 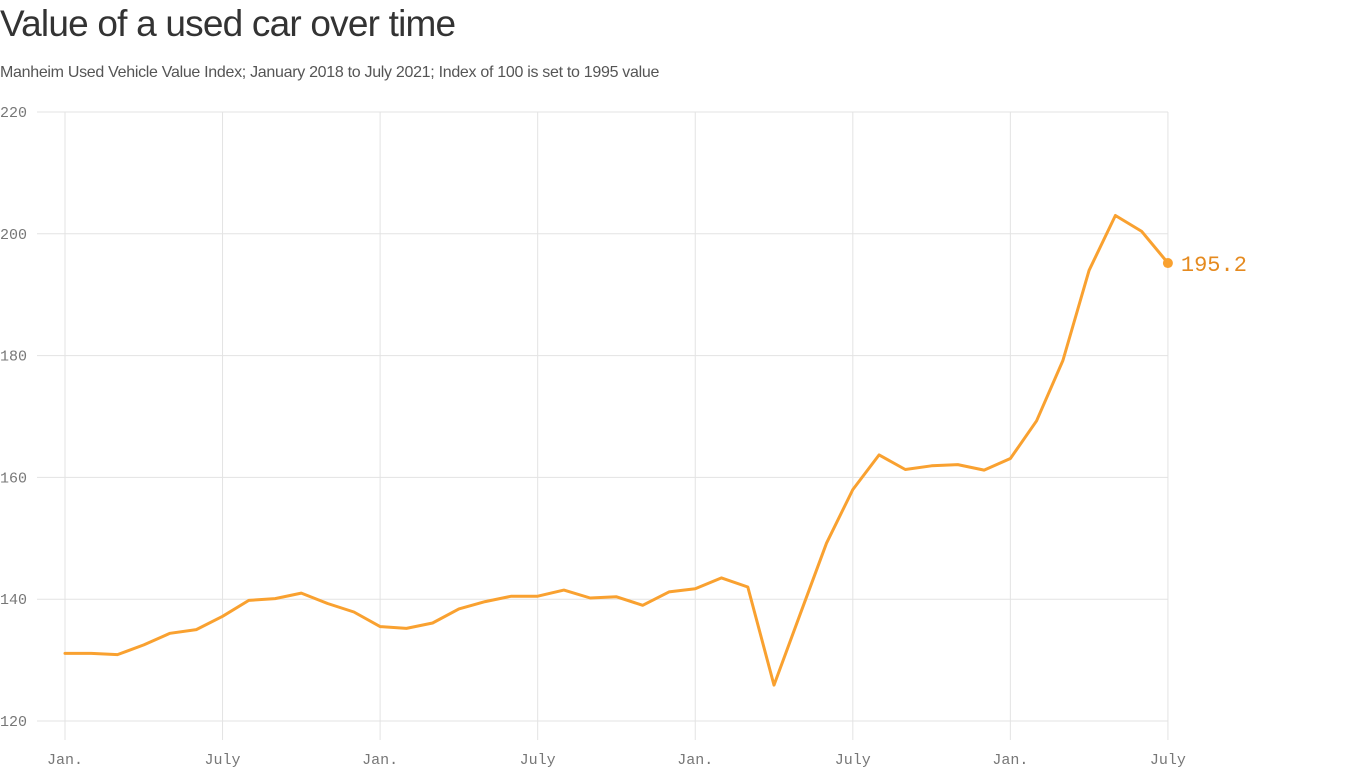 What do you see at coordinates (13, 600) in the screenshot?
I see `y-tick-label: 140` at bounding box center [13, 600].